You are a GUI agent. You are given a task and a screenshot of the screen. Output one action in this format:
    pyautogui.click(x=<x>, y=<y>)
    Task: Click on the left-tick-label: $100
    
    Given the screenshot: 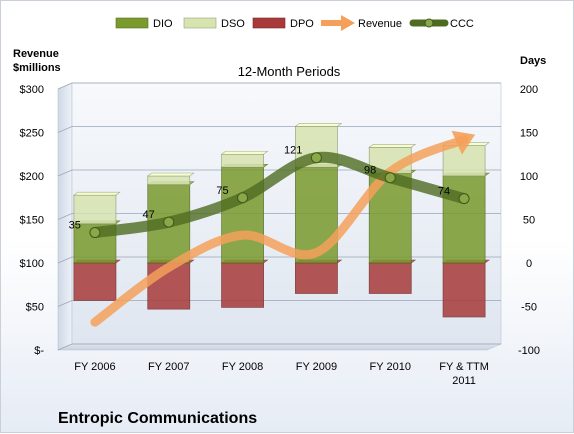 What is the action you would take?
    pyautogui.click(x=32, y=264)
    